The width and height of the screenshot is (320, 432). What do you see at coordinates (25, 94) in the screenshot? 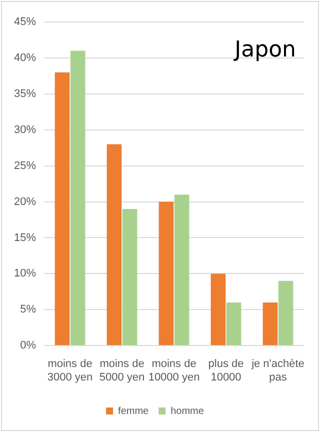
I see `y-tick-label: 35%` at bounding box center [25, 94].